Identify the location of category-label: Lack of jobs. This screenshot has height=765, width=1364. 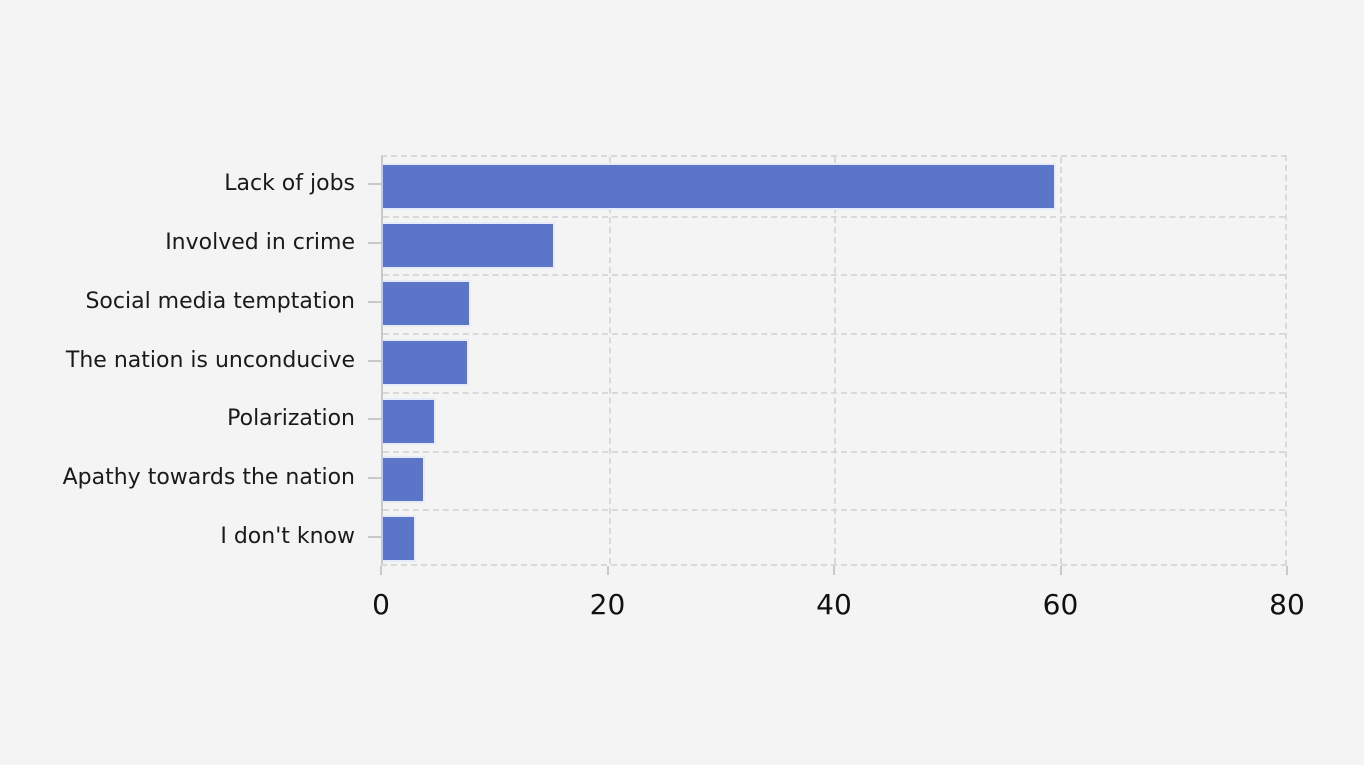
(289, 184).